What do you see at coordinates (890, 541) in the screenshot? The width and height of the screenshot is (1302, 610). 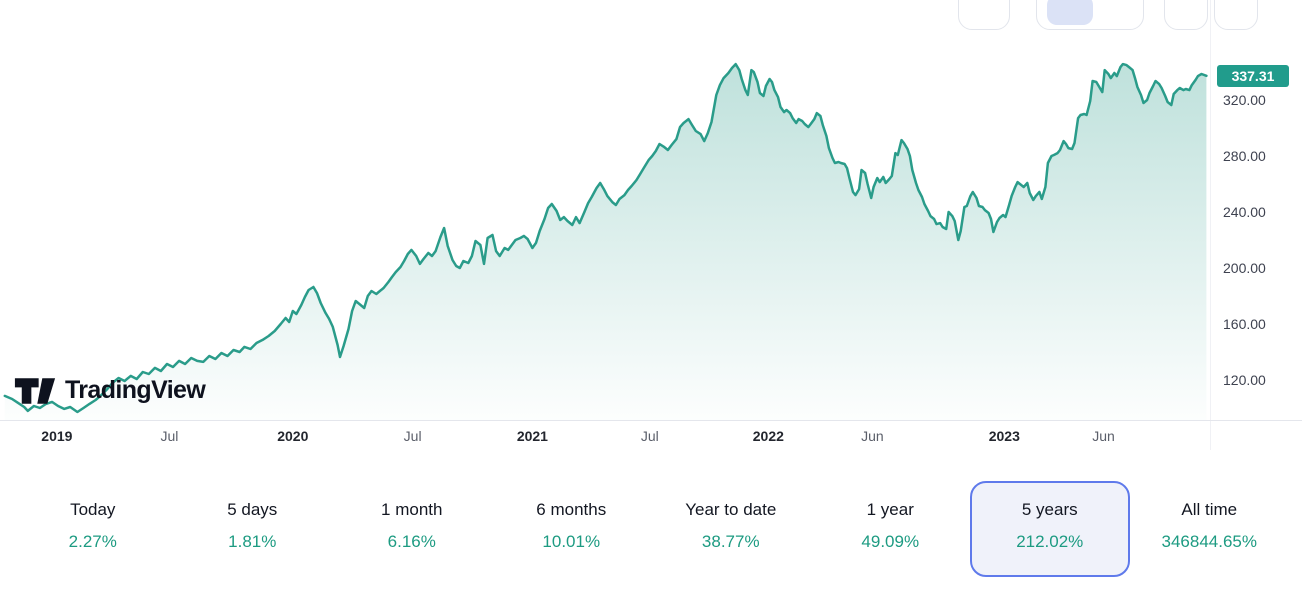 I see `period-stat-value: 49.09%` at bounding box center [890, 541].